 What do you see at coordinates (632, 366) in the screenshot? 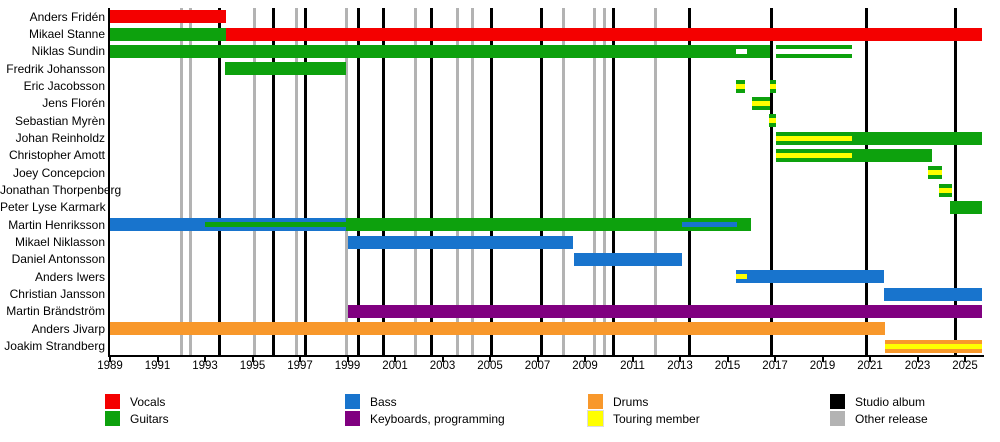
I see `x-axis-tick-label: 2011` at bounding box center [632, 366].